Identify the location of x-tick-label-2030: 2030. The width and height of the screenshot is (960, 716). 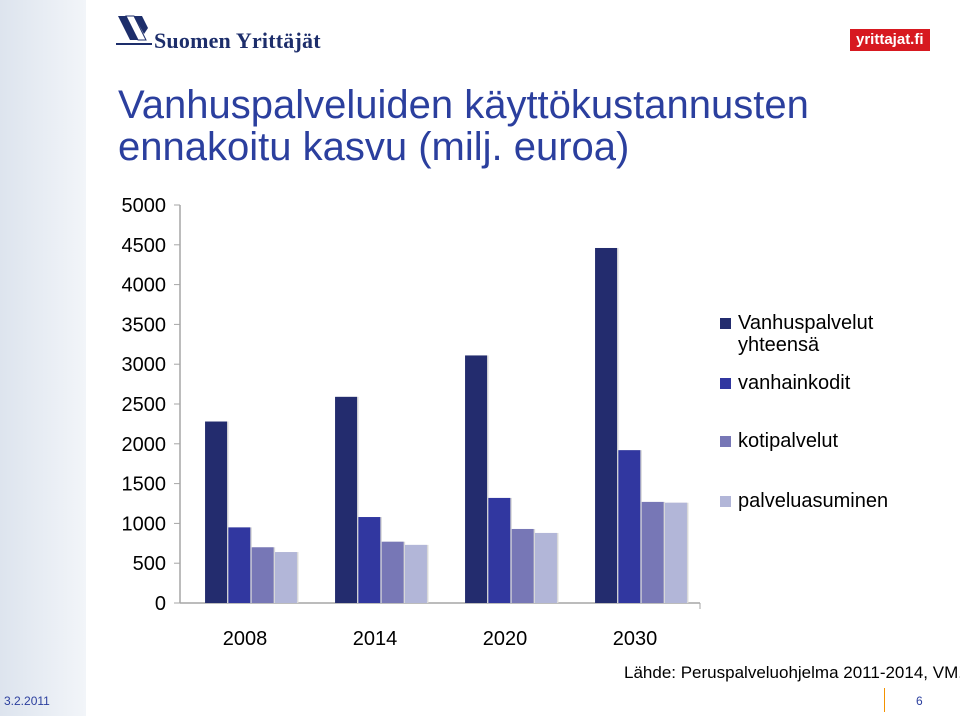
(635, 639).